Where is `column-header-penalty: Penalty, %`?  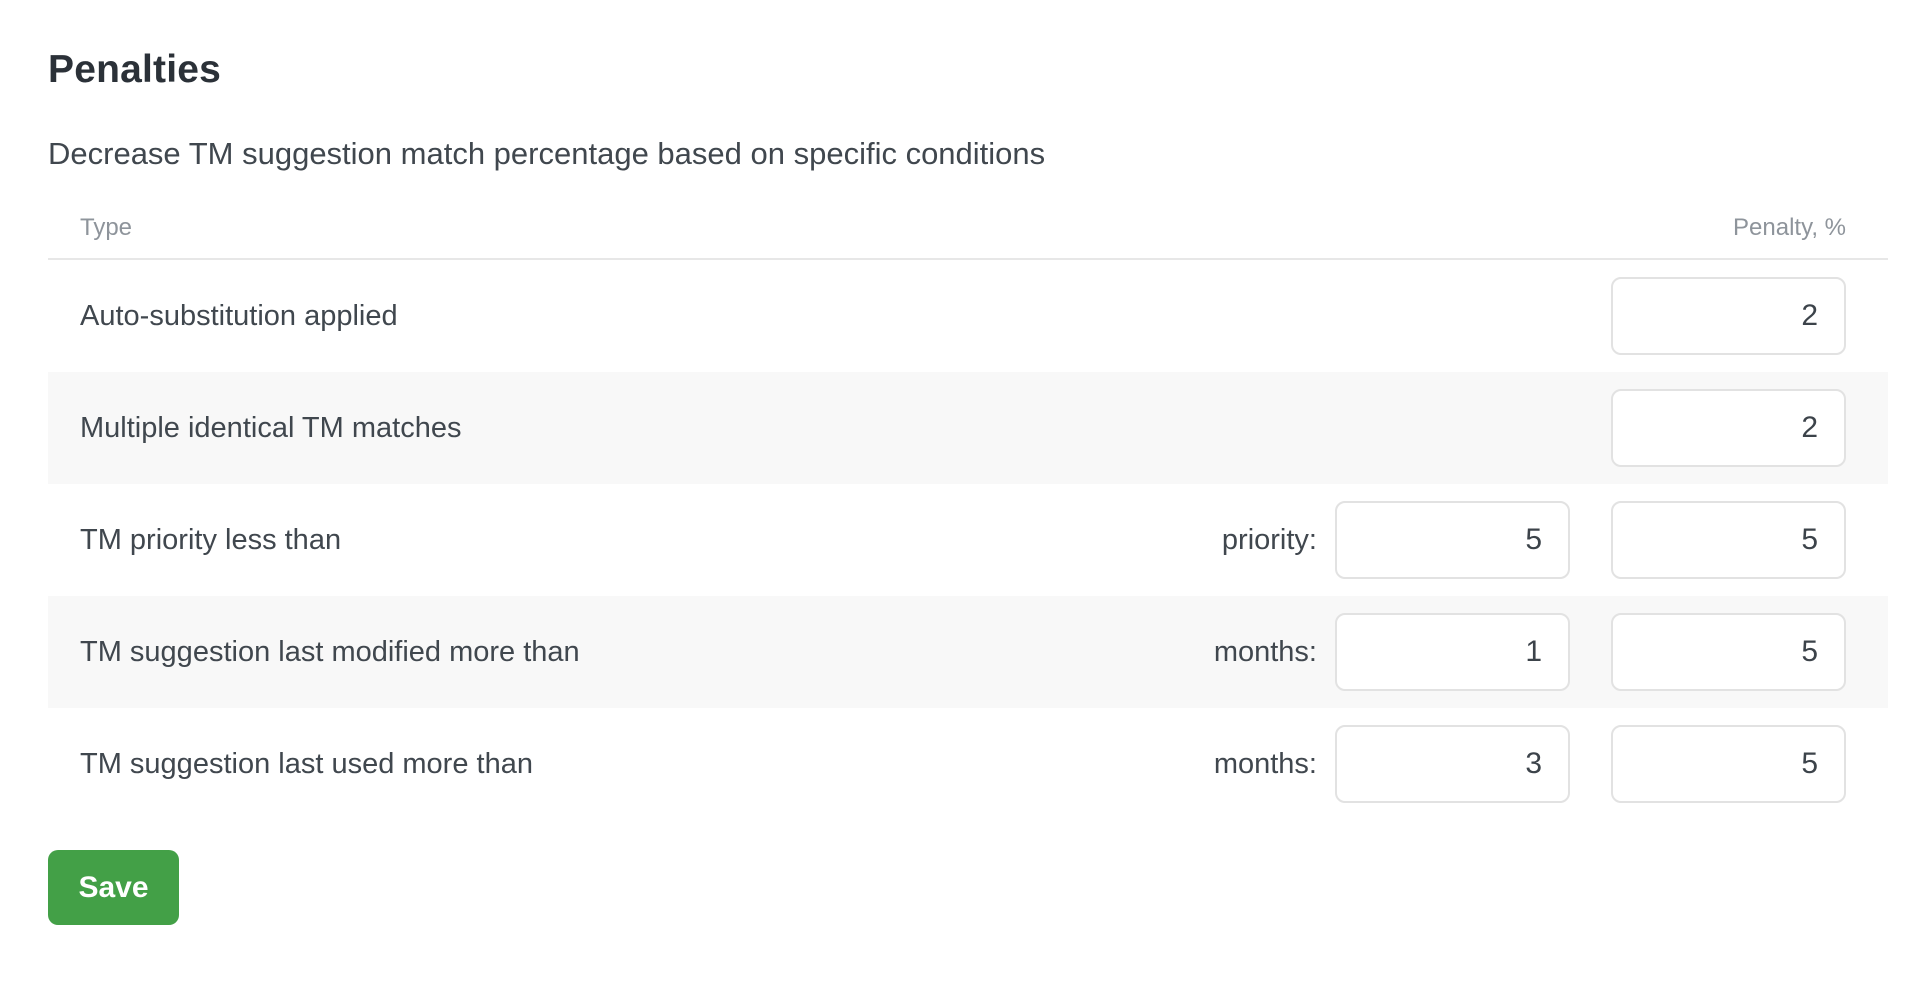 column-header-penalty: Penalty, % is located at coordinates (1789, 227).